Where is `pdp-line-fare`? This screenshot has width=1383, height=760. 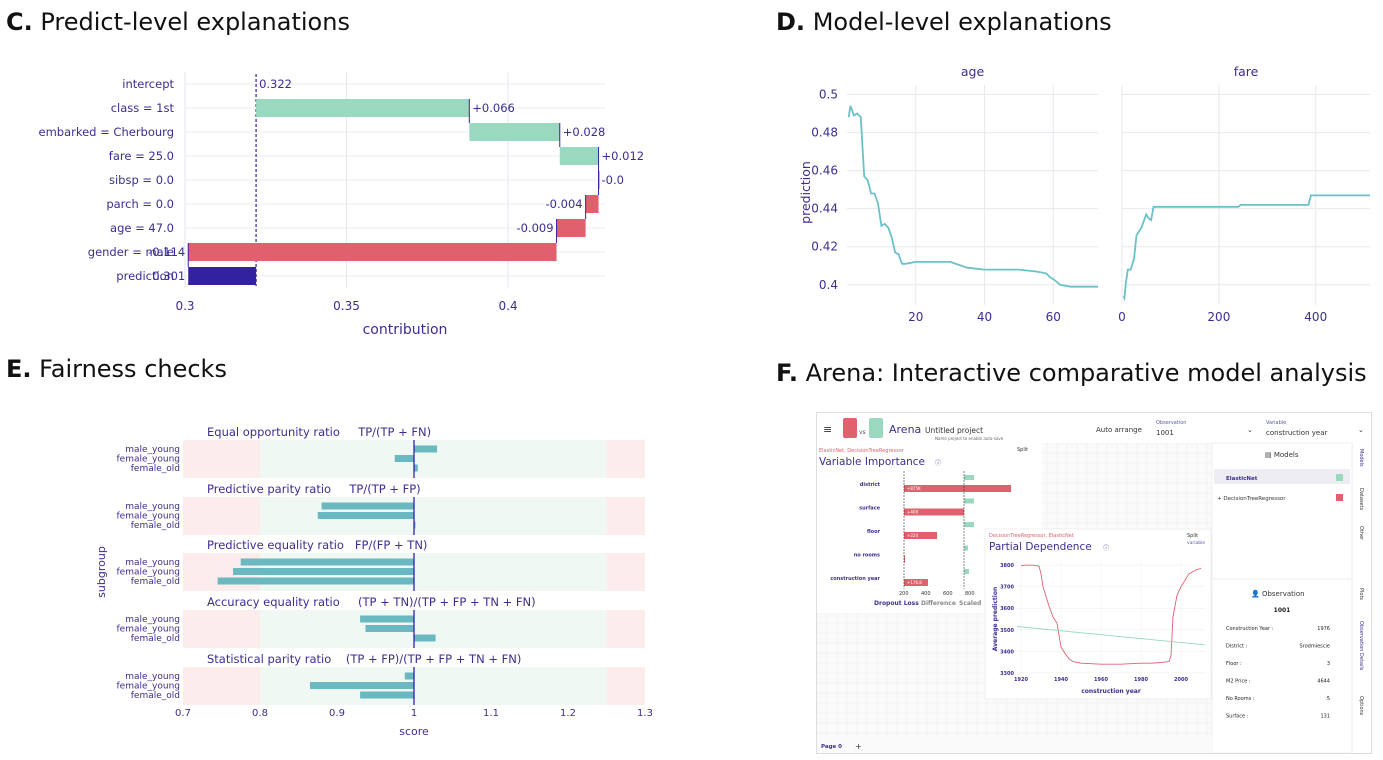
pdp-line-fare is located at coordinates (1246, 248).